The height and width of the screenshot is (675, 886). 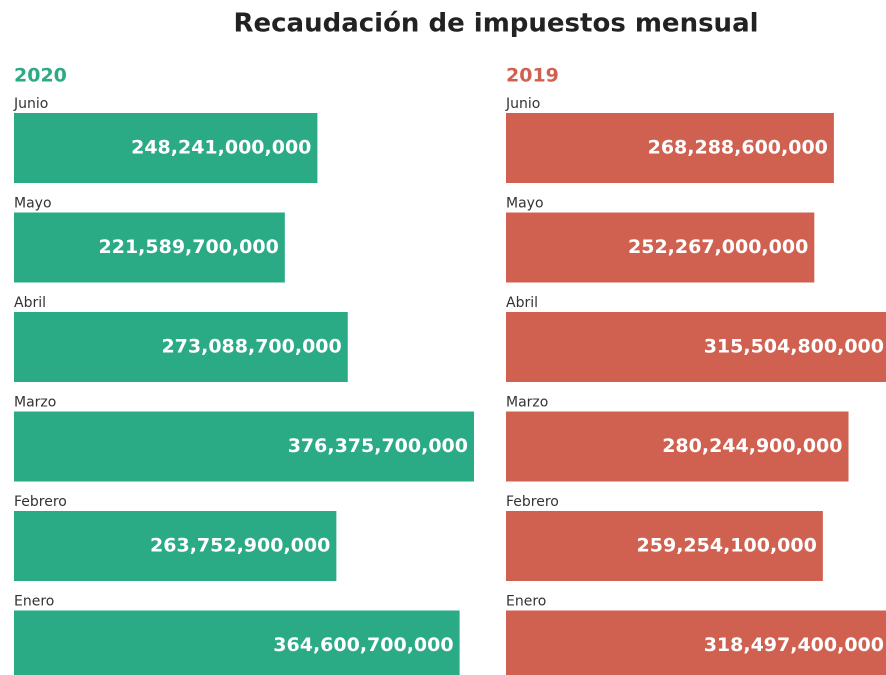 I want to click on value-label: 248,241,000,000, so click(x=221, y=148).